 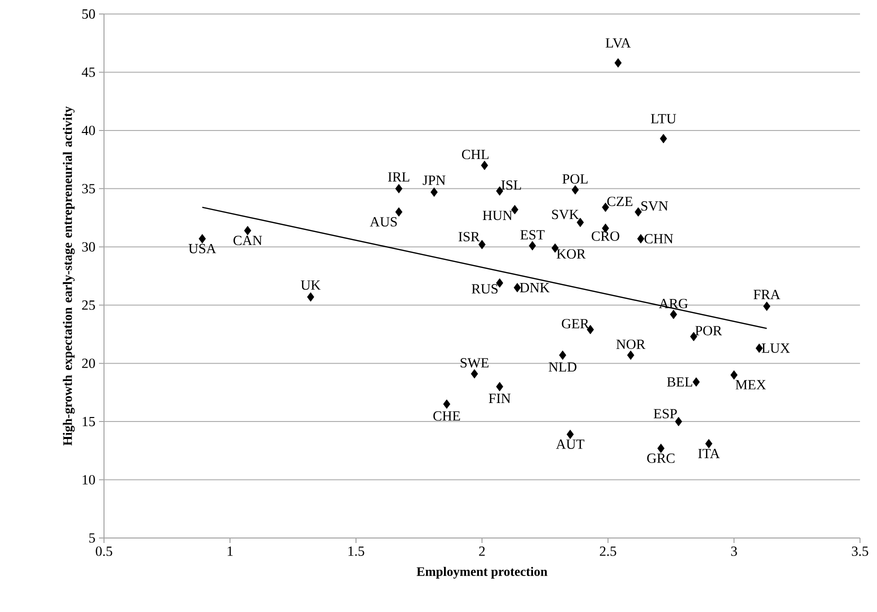 I want to click on x-tick-label: 2.5, so click(x=608, y=551).